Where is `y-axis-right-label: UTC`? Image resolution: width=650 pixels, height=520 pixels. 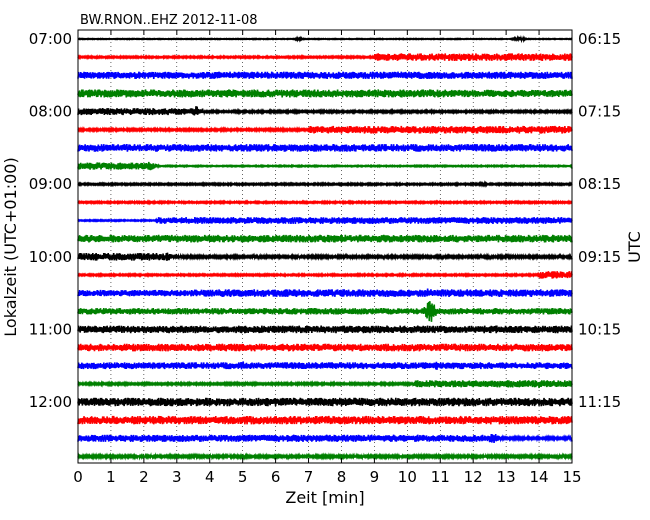 y-axis-right-label: UTC is located at coordinates (634, 247).